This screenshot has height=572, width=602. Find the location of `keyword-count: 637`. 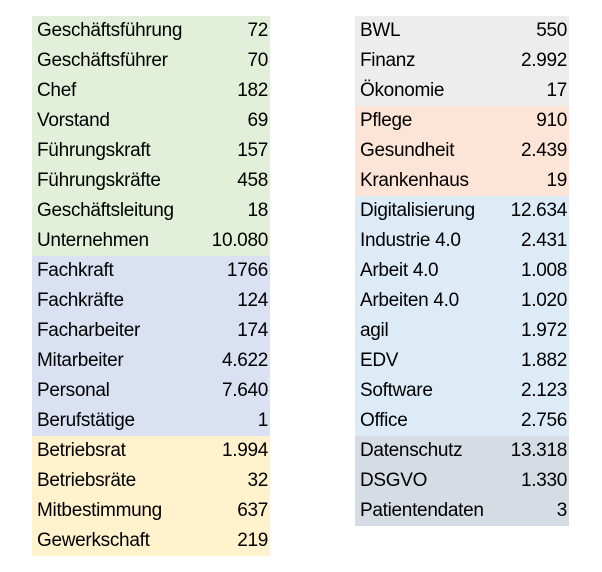

keyword-count: 637 is located at coordinates (252, 510).